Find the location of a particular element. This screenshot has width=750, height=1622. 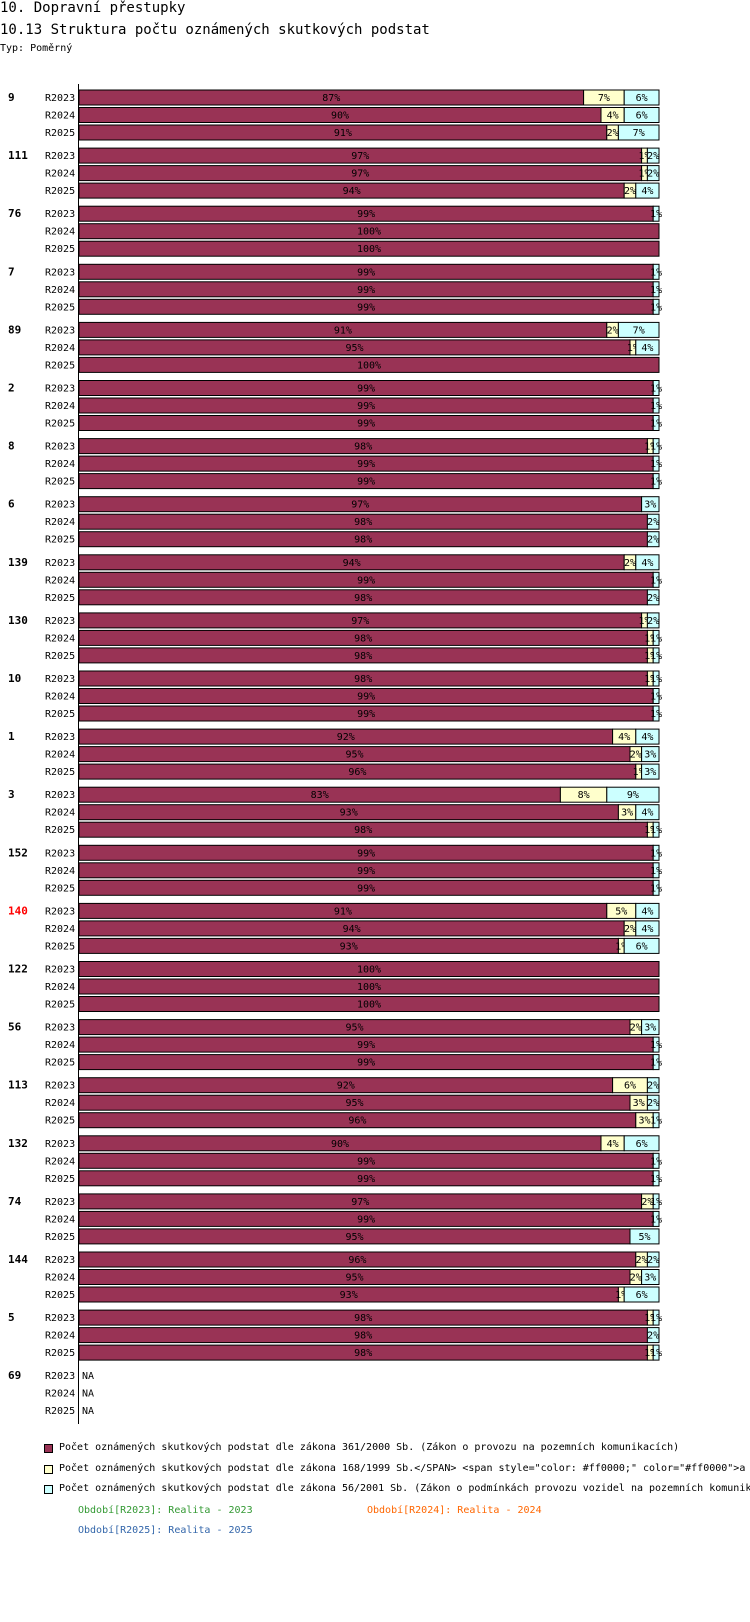

group-label: 140 is located at coordinates (18, 910).